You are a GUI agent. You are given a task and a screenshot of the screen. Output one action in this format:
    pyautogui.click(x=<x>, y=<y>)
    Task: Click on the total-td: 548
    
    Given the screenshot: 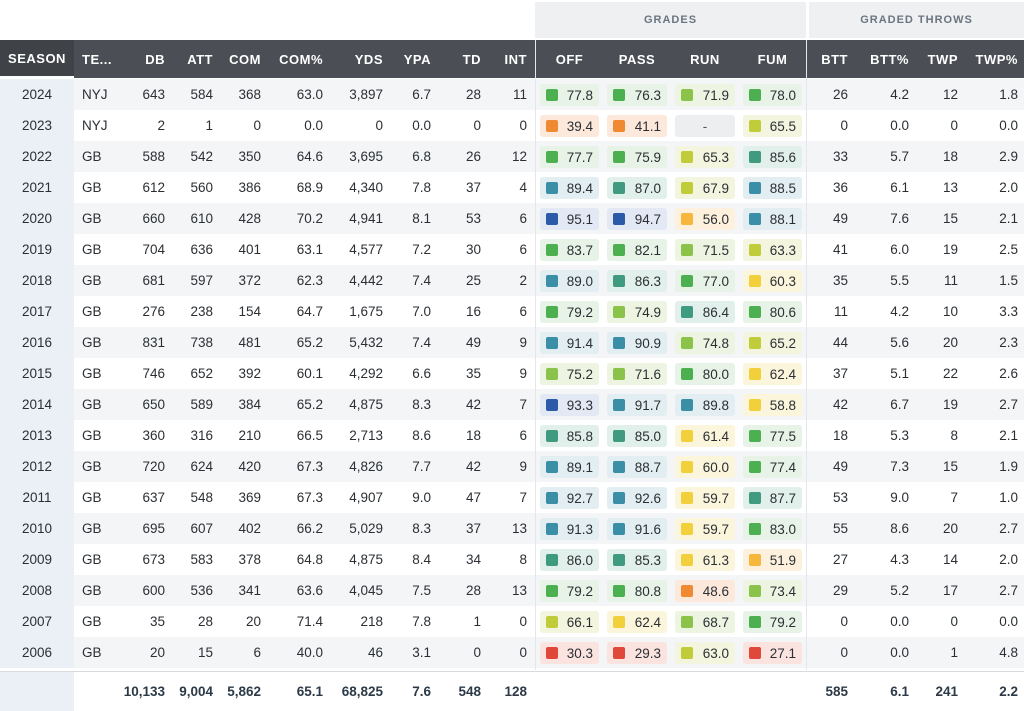 What is the action you would take?
    pyautogui.click(x=469, y=691)
    